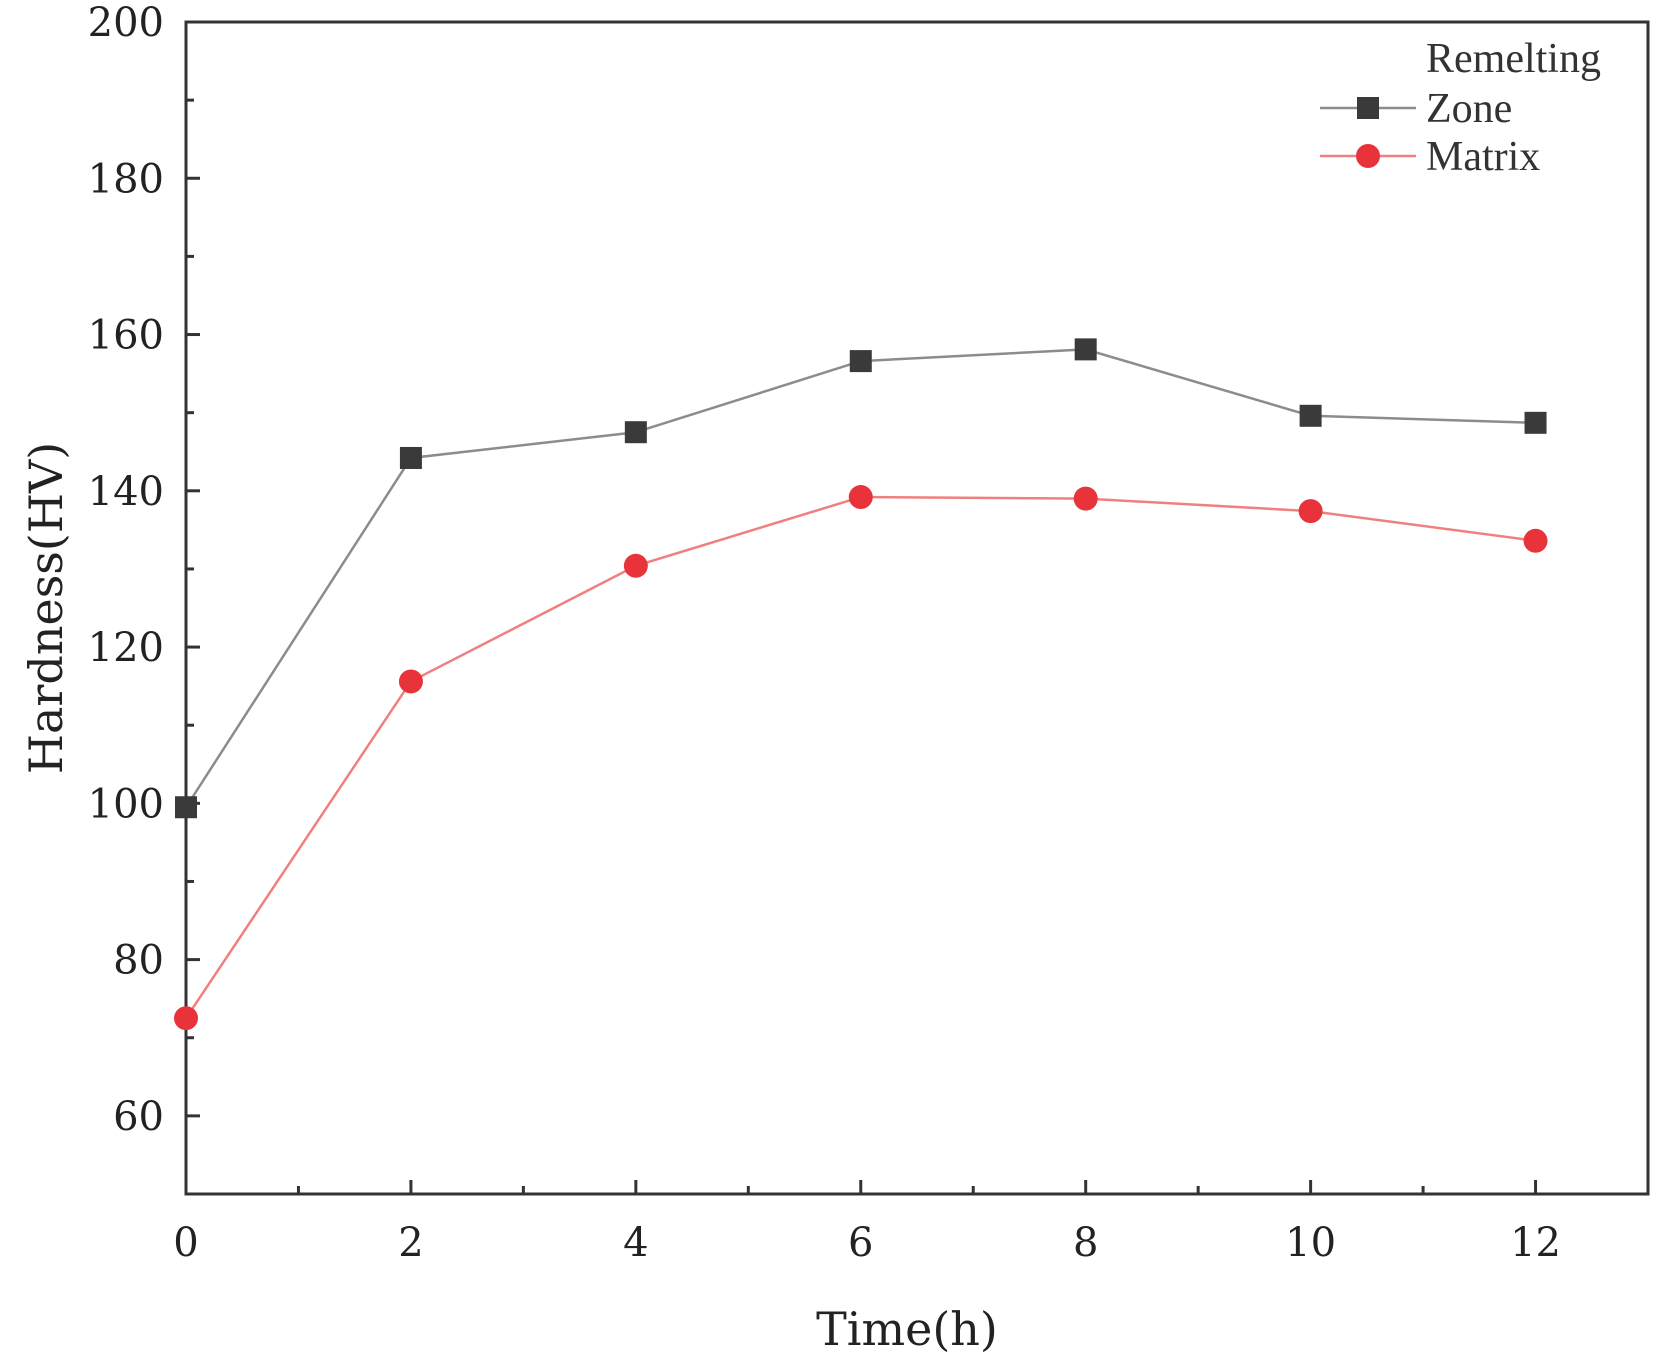 This screenshot has height=1368, width=1659. Describe the element at coordinates (1535, 1243) in the screenshot. I see `x-tick-label: 12` at that location.